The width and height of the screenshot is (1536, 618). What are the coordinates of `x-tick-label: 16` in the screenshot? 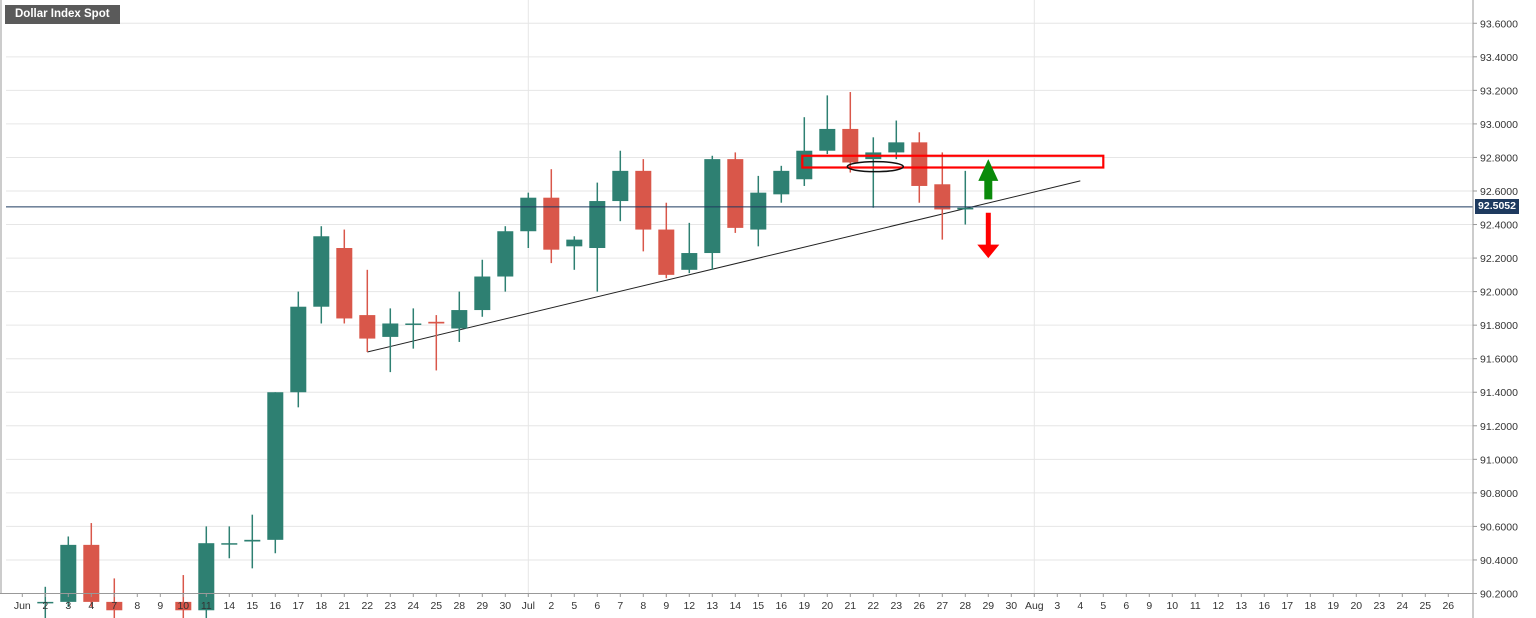 It's located at (275, 606).